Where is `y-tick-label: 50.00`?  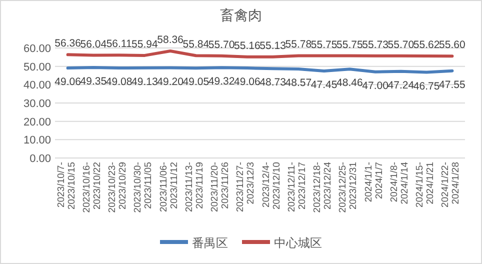
y-tick-label: 50.00 is located at coordinates (37, 67).